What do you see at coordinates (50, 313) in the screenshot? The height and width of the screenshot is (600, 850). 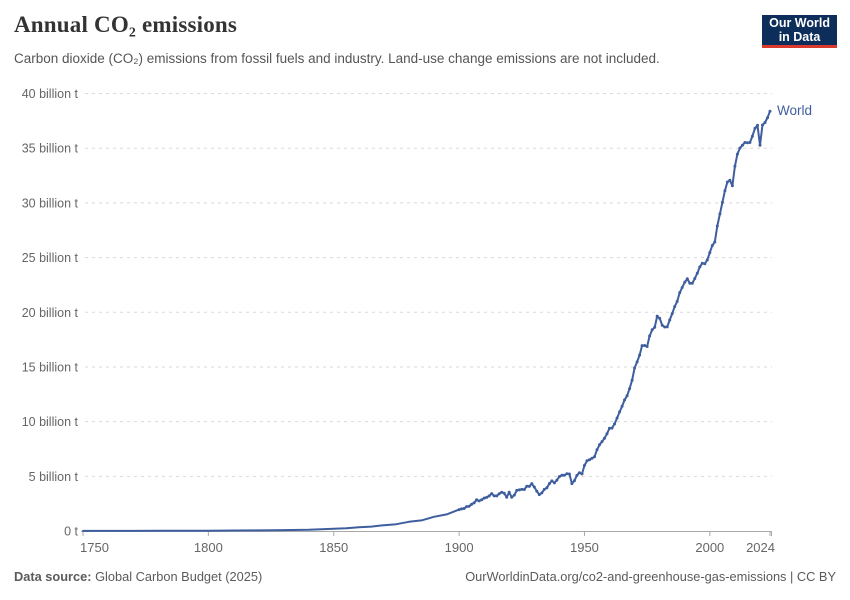 I see `y-tick-label: 20 billion t` at bounding box center [50, 313].